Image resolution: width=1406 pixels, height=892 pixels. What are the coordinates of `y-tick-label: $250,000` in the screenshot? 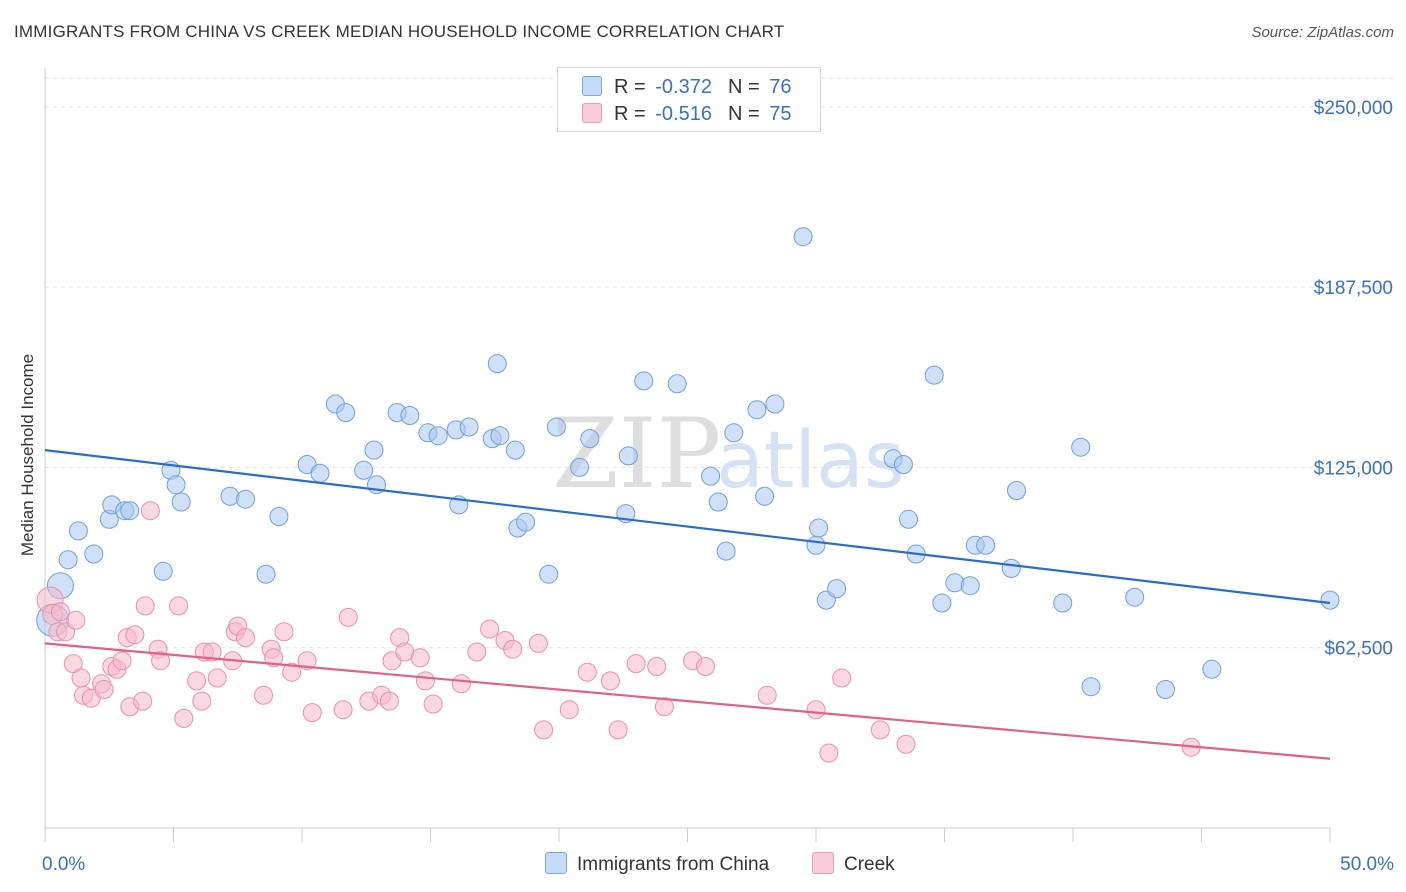 It's located at (1353, 108).